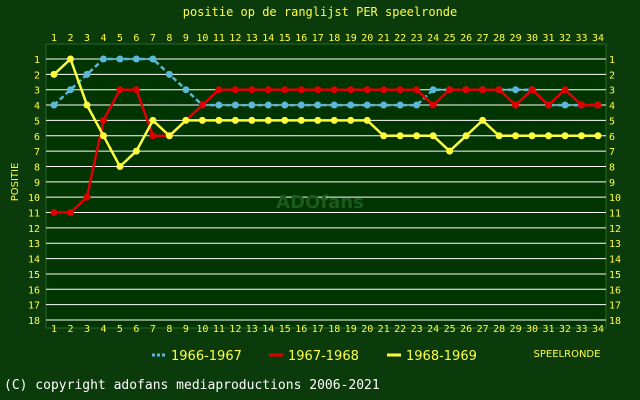 Image resolution: width=640 pixels, height=400 pixels. I want to click on point-1966-1967-r9, so click(186, 90).